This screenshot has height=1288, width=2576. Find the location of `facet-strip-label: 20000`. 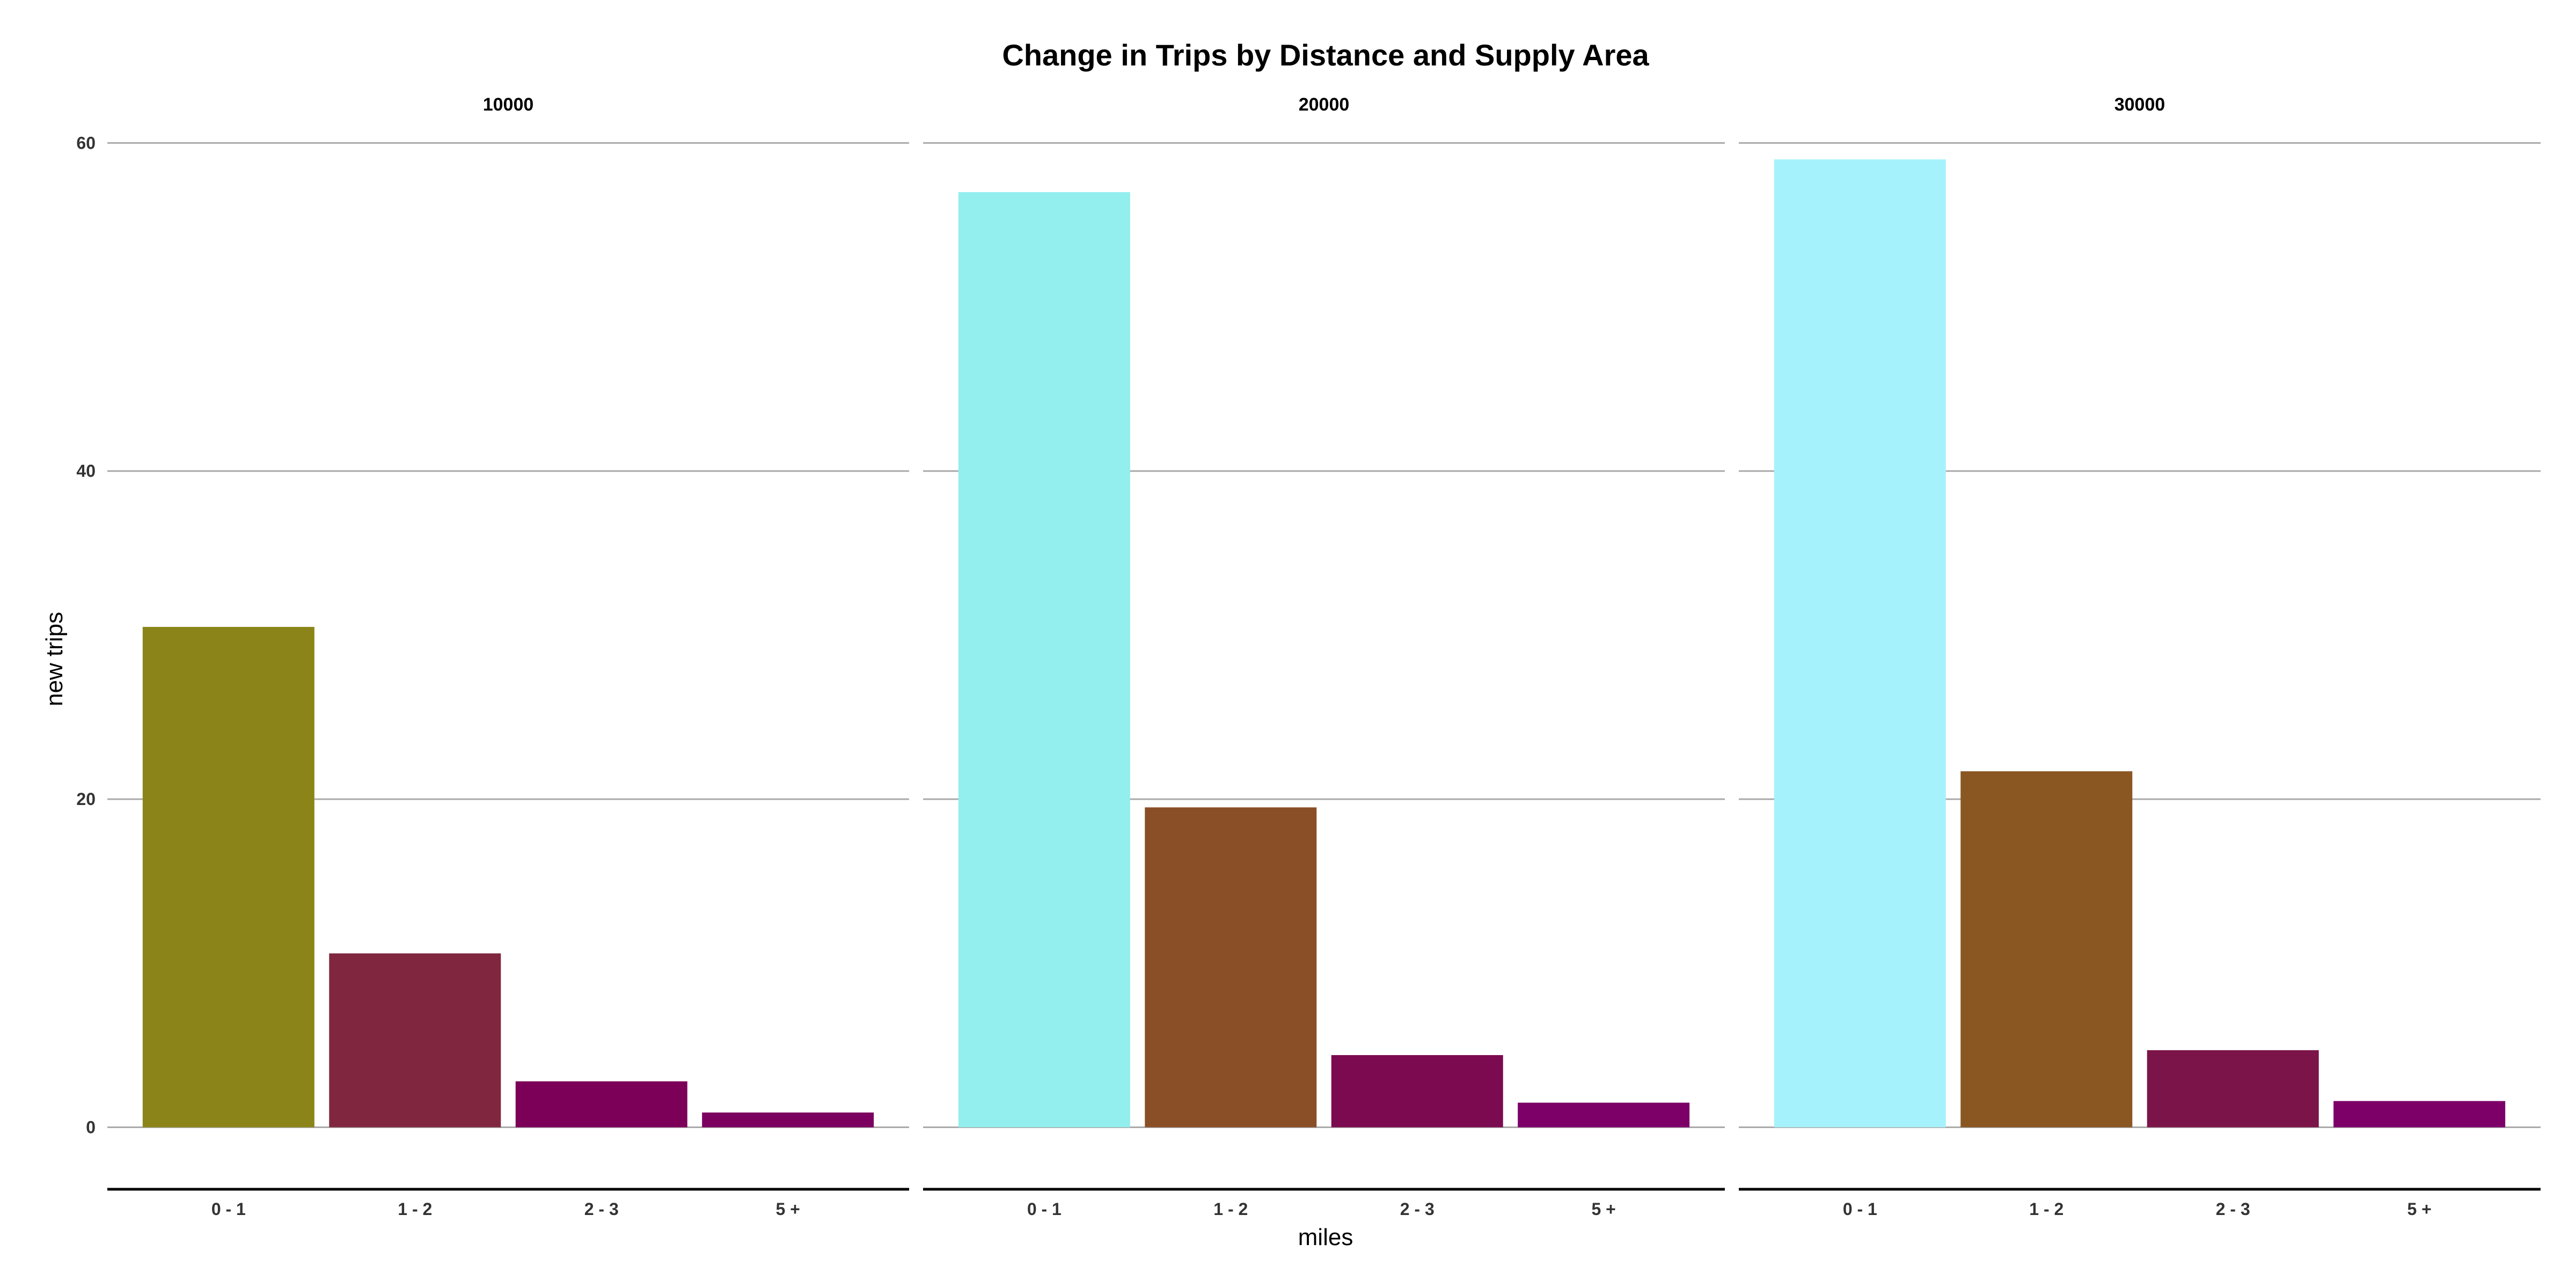

facet-strip-label: 20000 is located at coordinates (1324, 104).